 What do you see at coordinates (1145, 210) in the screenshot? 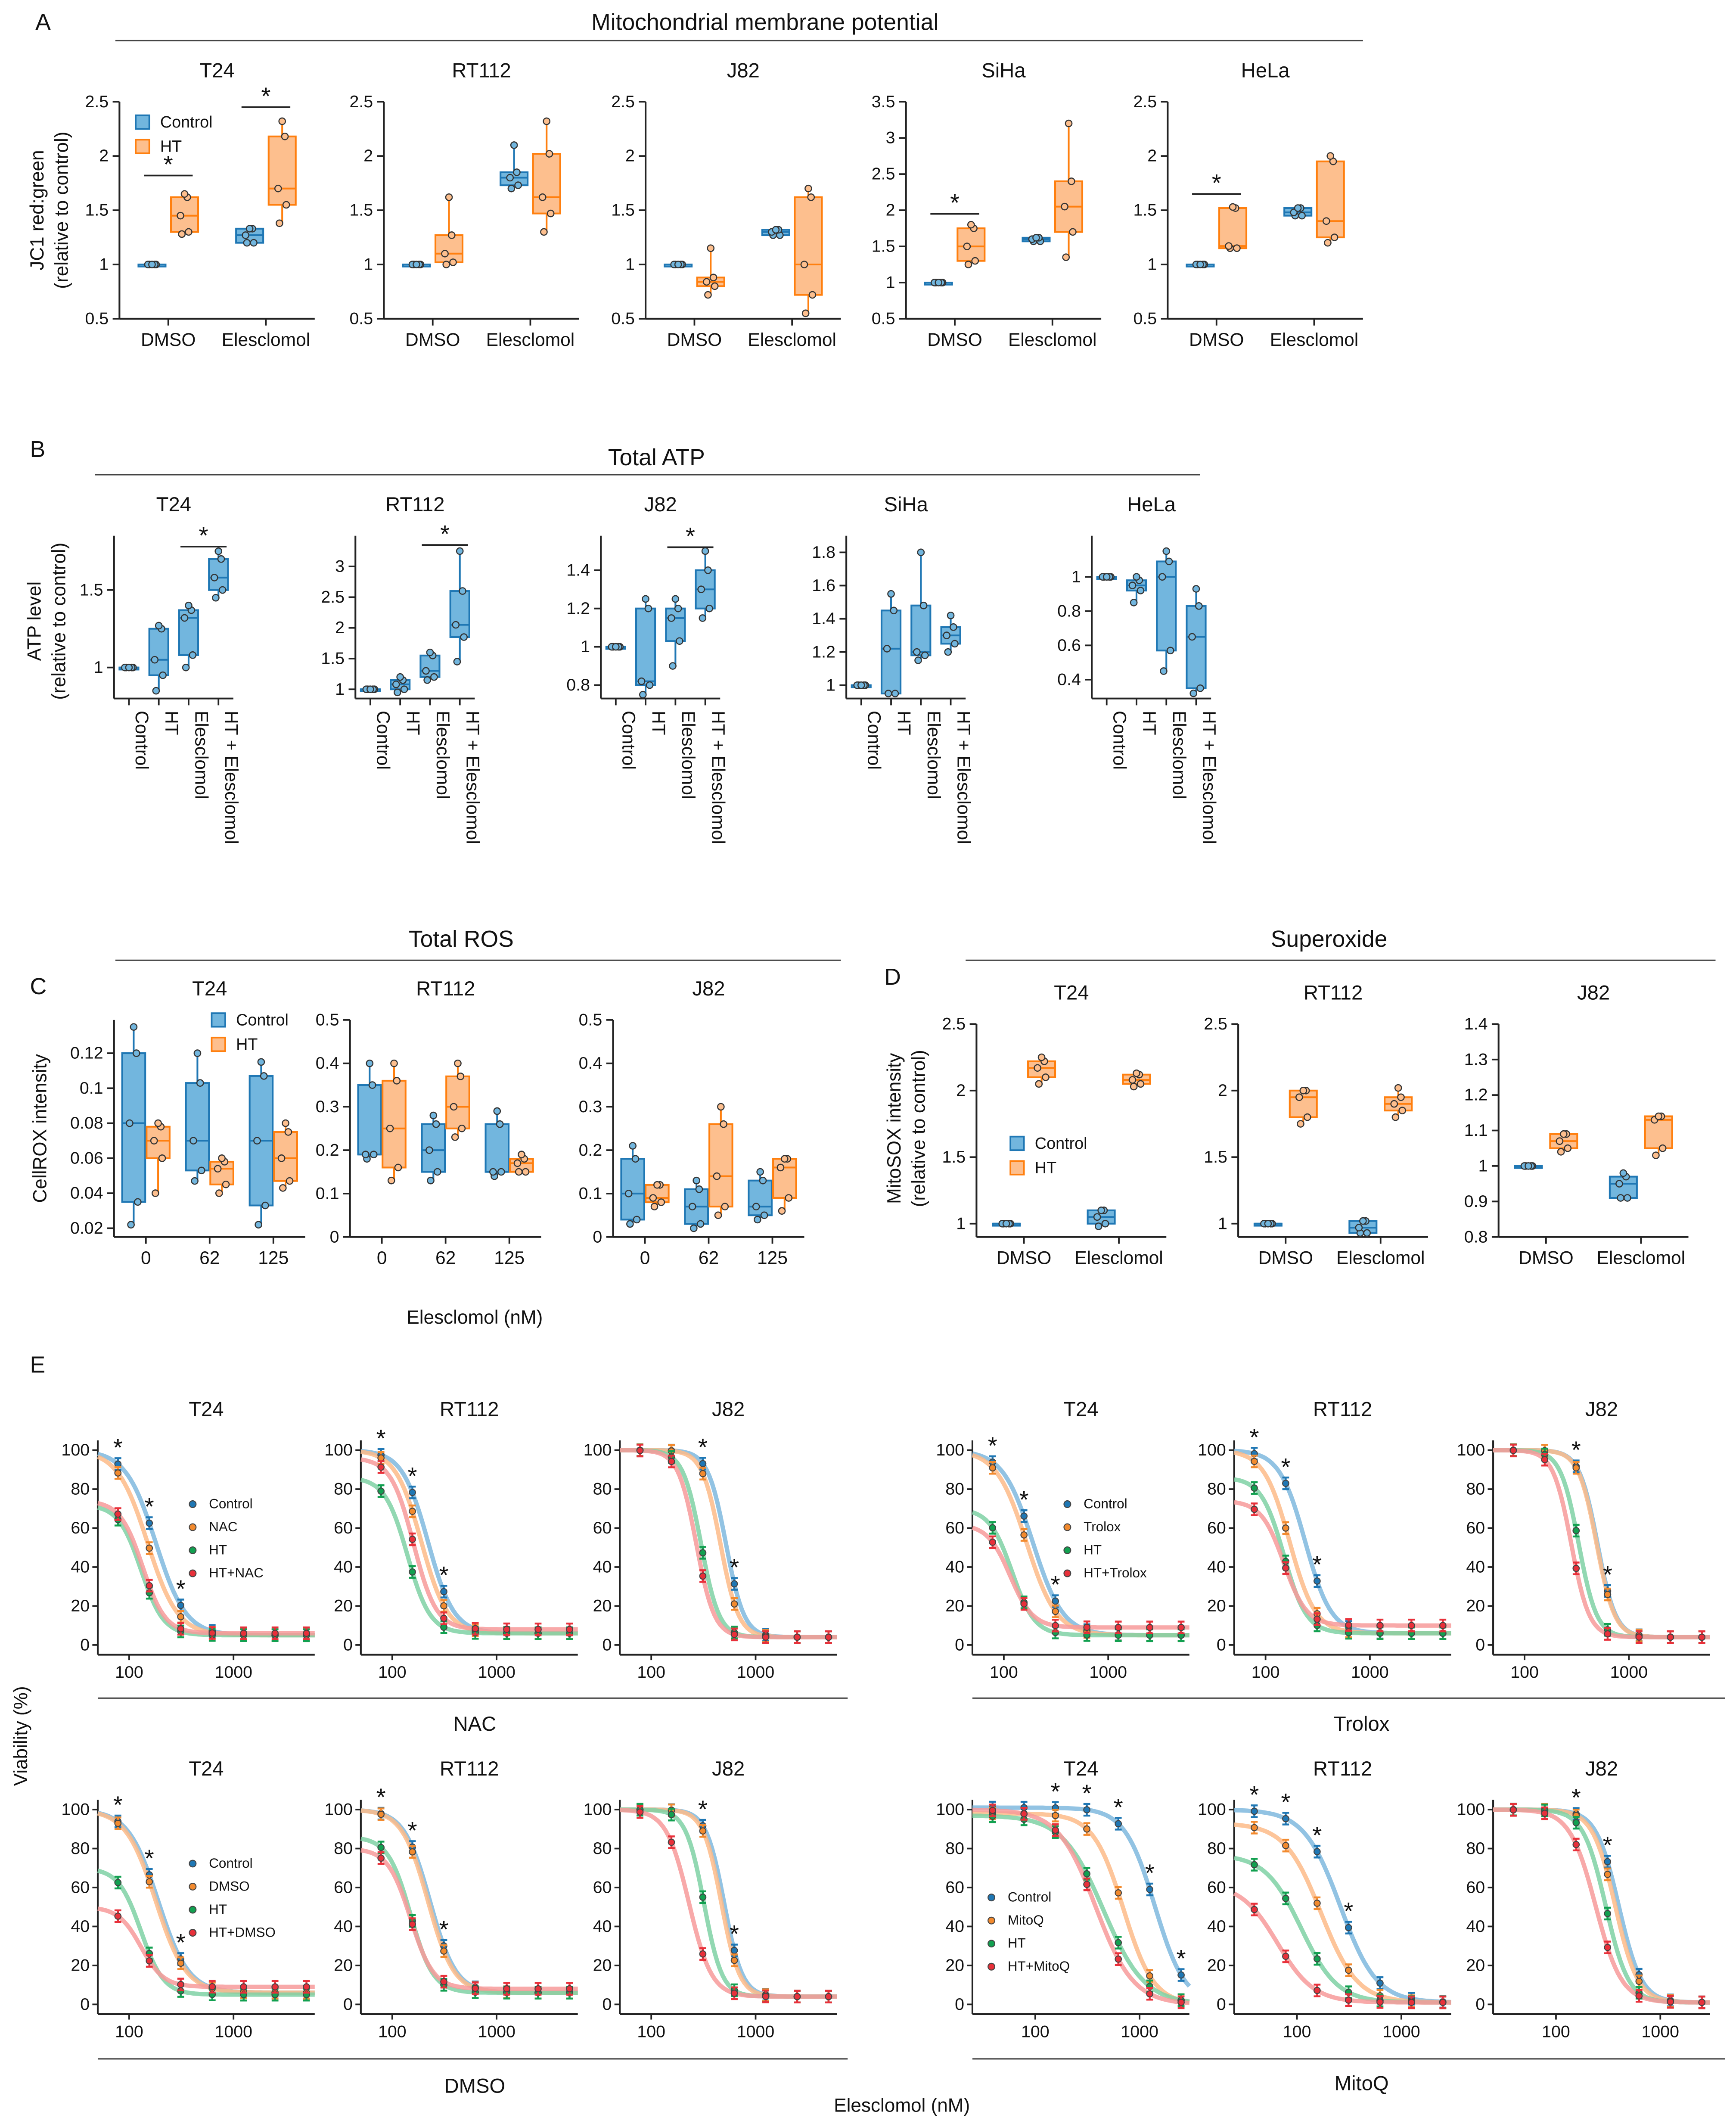
I see `y-tick-label: 1.5` at bounding box center [1145, 210].